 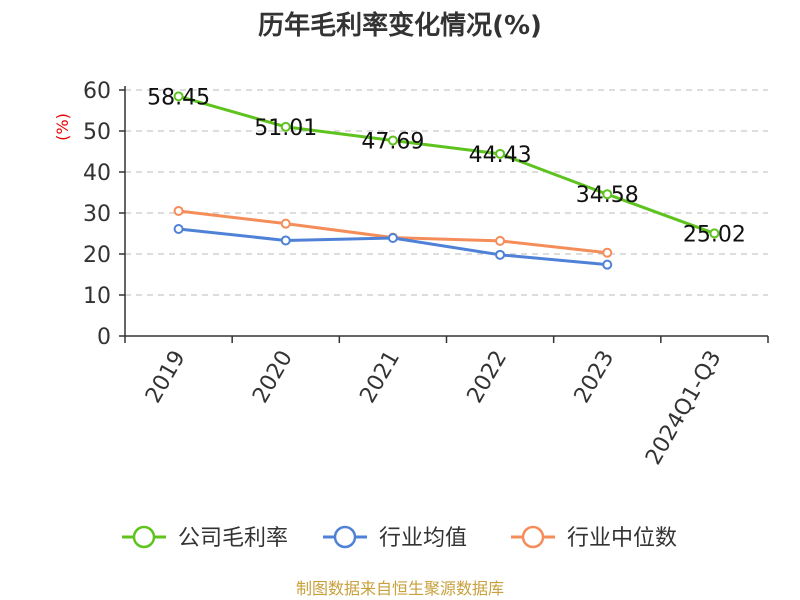 I want to click on data-label-2: 47.69, so click(x=392, y=141).